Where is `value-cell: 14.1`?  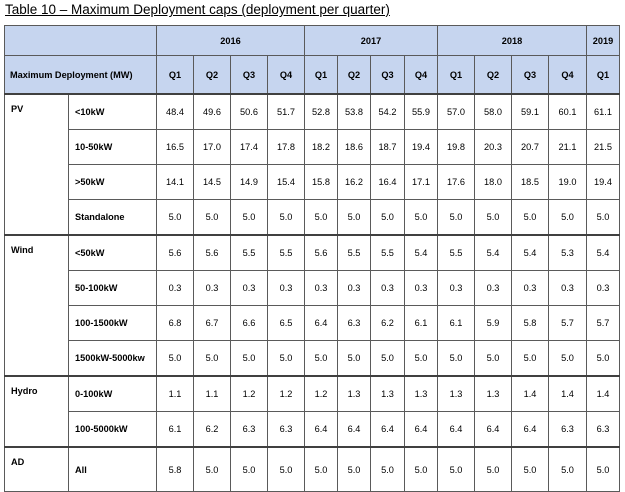
value-cell: 14.1 is located at coordinates (175, 182).